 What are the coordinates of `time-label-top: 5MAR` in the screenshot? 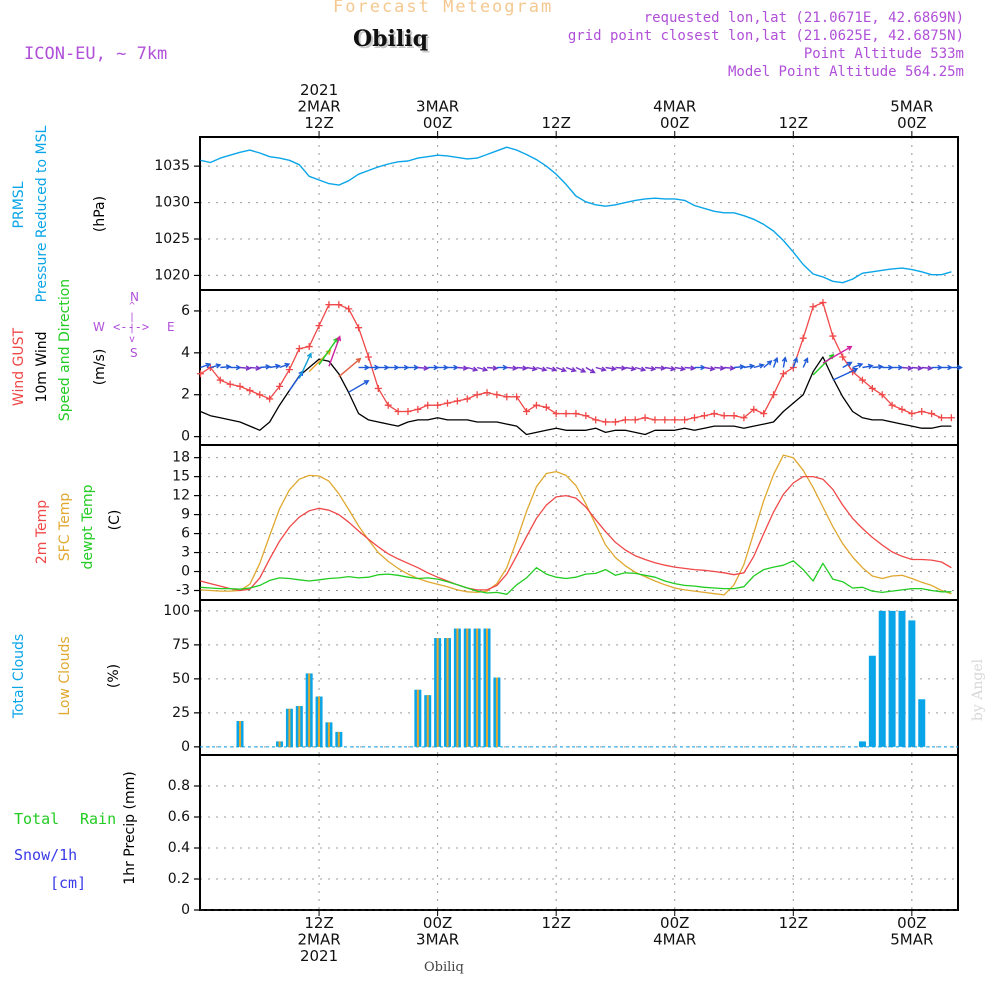 It's located at (911, 107).